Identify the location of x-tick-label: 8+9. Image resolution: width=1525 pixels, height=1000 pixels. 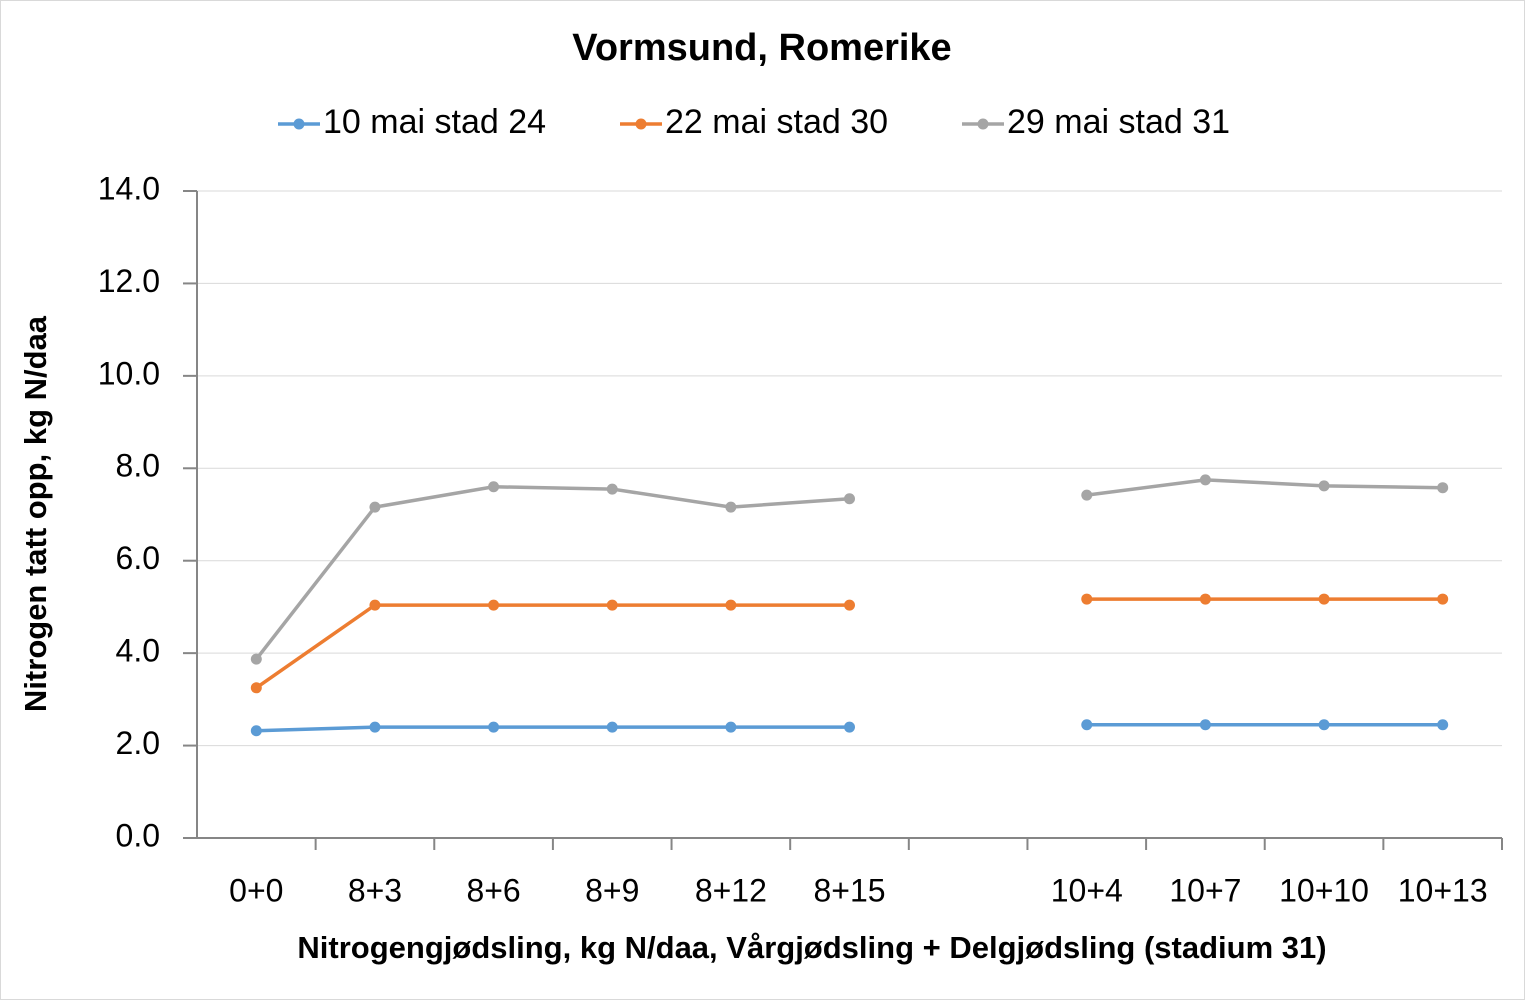
(612, 890).